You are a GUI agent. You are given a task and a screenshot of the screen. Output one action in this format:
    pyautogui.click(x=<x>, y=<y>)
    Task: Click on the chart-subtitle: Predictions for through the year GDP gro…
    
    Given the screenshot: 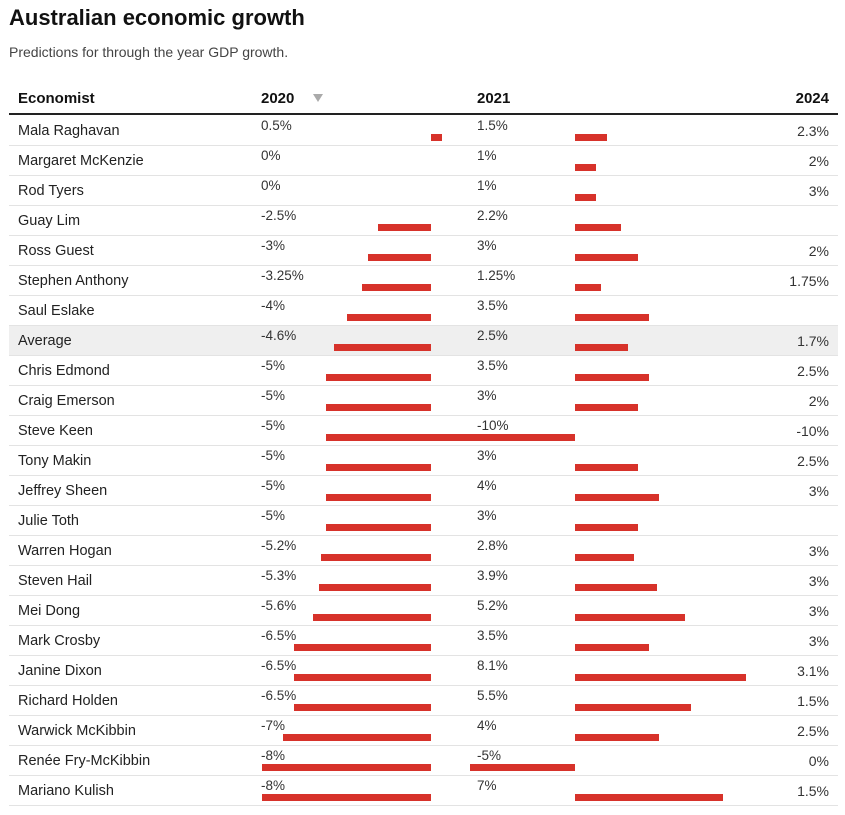 What is the action you would take?
    pyautogui.click(x=149, y=52)
    